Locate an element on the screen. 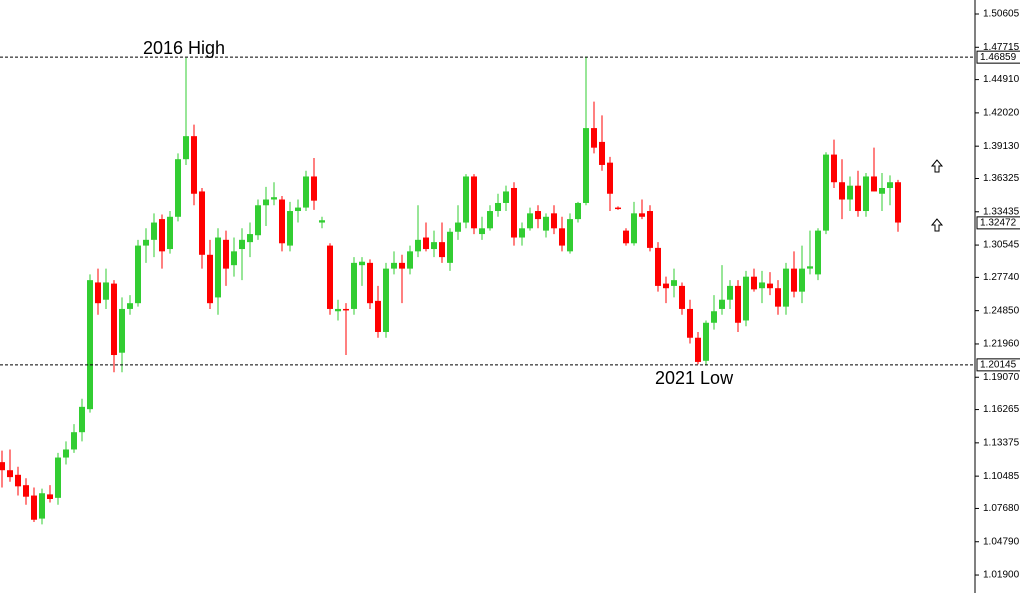 Image resolution: width=1020 pixels, height=593 pixels. y-tick-label: 1.47715 is located at coordinates (1001, 47).